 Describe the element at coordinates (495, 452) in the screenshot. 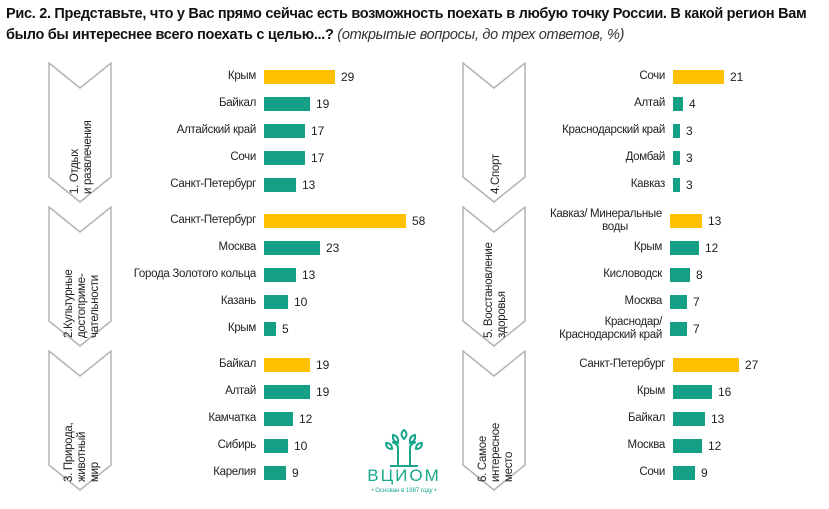

I see `category-title-line: интересное` at that location.